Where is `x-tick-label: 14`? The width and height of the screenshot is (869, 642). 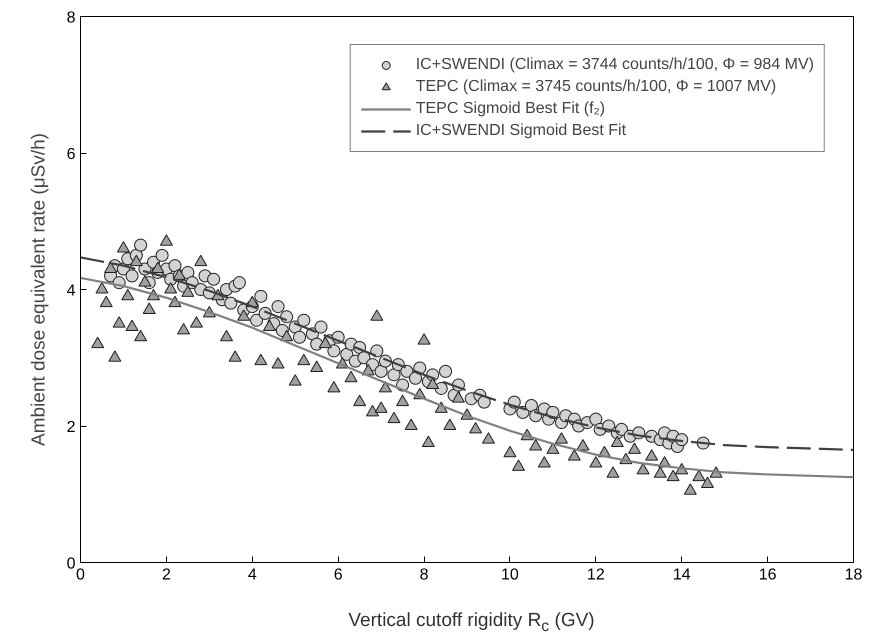
x-tick-label: 14 is located at coordinates (681, 575).